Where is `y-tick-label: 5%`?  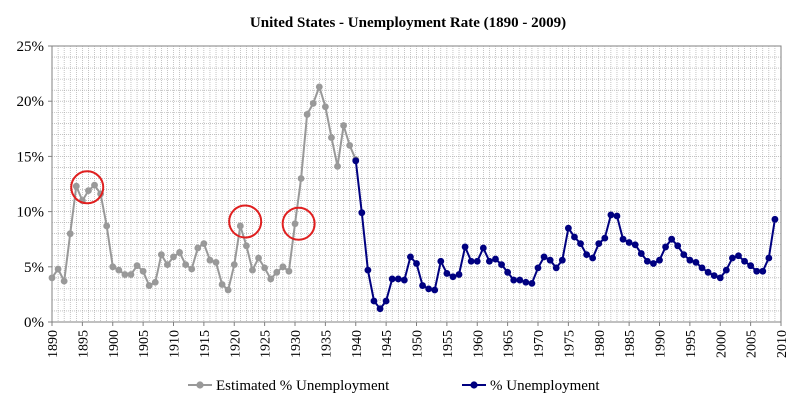 y-tick-label: 5% is located at coordinates (34, 268).